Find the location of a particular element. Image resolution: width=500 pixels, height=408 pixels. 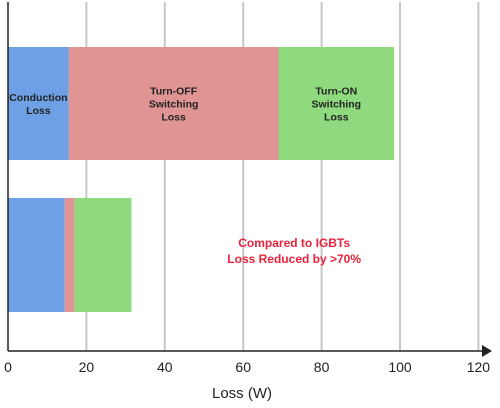

segment-label: Turn-ON Switching Loss is located at coordinates (337, 105).